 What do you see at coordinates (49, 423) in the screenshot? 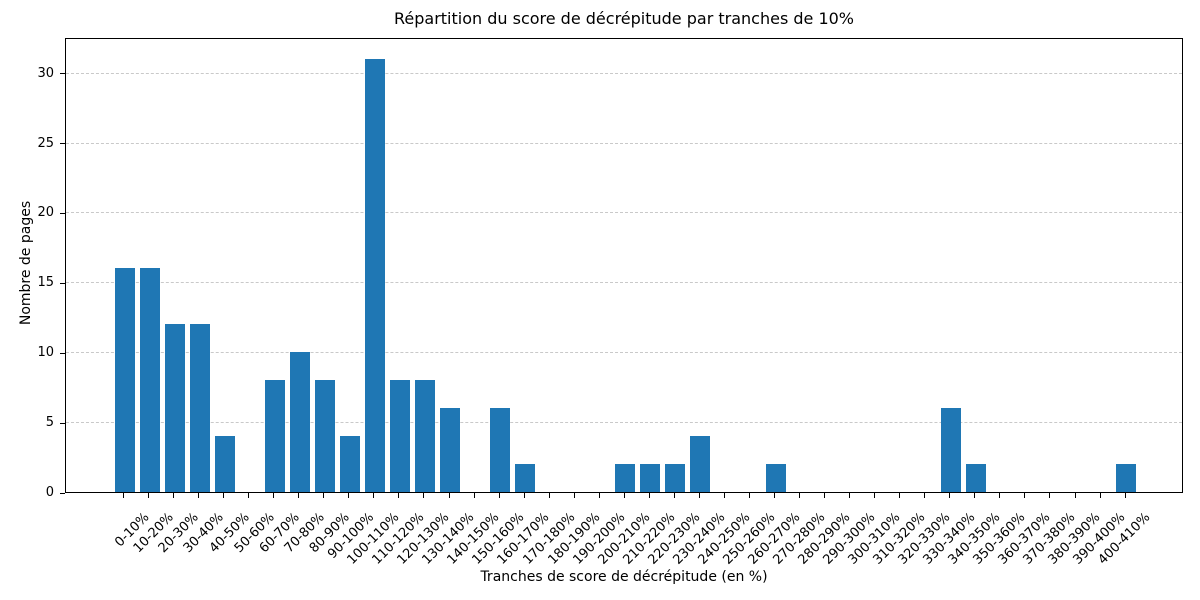
I see `y-tick-label: 5` at bounding box center [49, 423].